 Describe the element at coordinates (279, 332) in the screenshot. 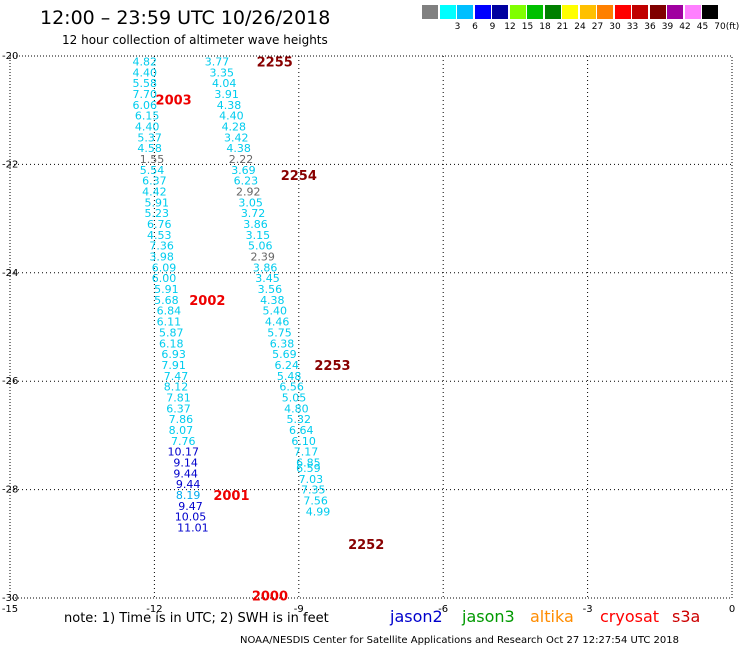

I see `swh-value-label: 5.75` at that location.